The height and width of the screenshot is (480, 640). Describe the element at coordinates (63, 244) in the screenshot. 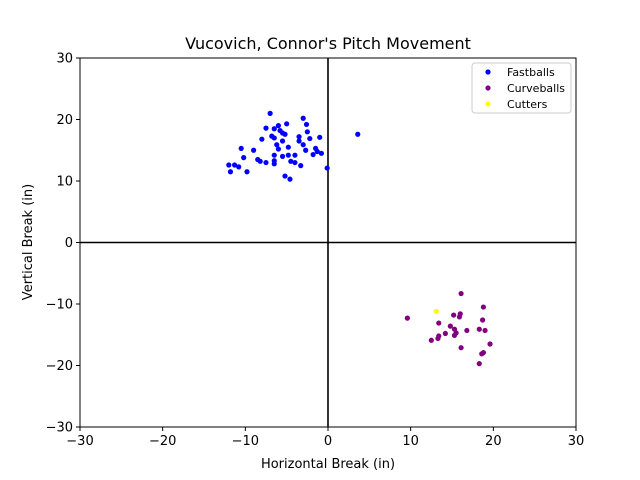

I see `y-axis-ticks: −30 −20 −10 0 10 20 30` at that location.